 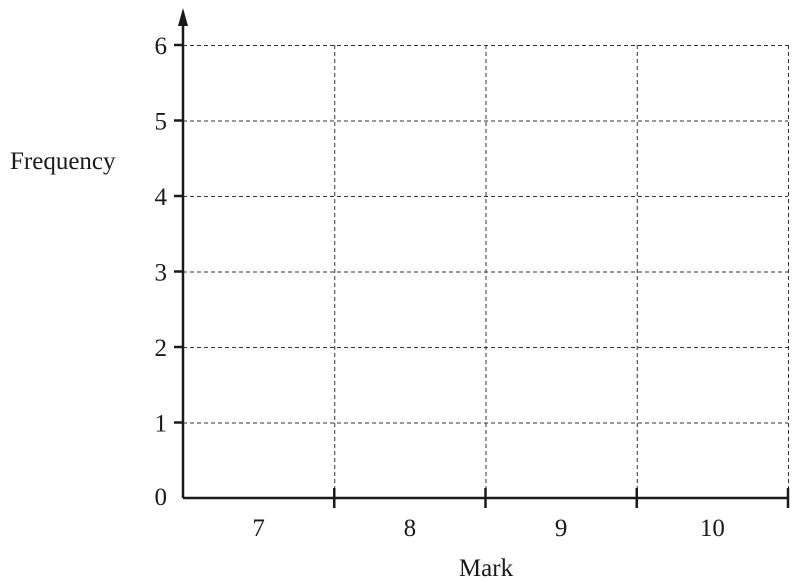 What do you see at coordinates (161, 424) in the screenshot?
I see `y-tick-label: 1` at bounding box center [161, 424].